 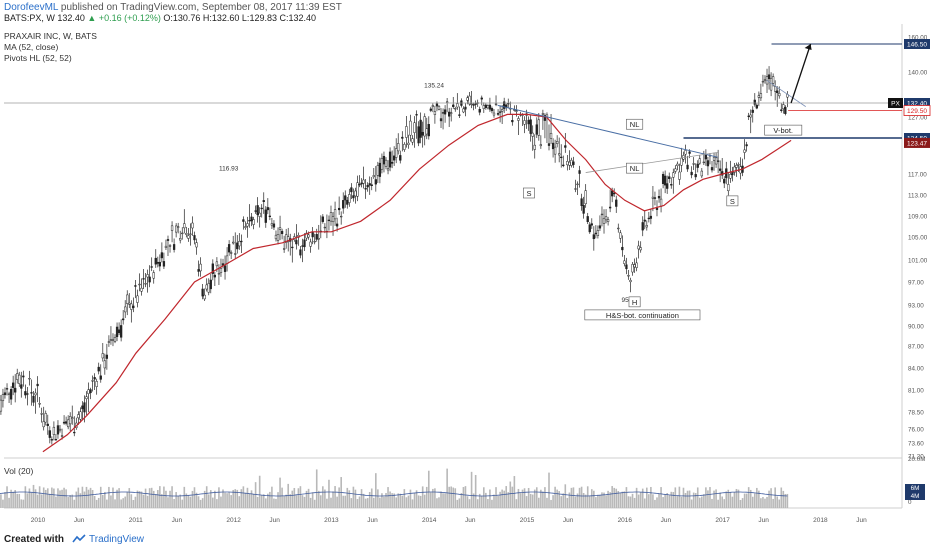 I want to click on author-link: DorofeevML, so click(x=31, y=7).